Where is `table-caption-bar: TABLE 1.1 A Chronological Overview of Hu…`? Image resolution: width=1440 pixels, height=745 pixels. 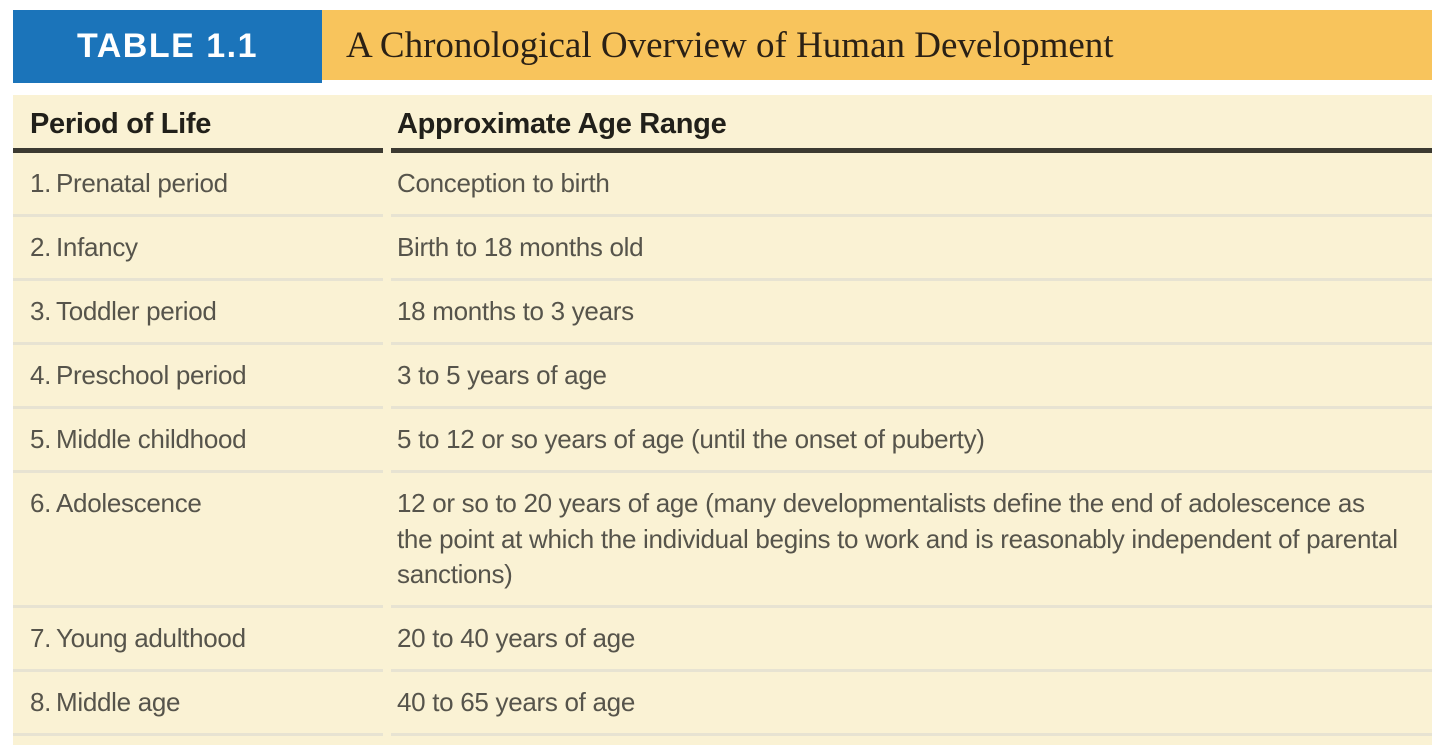 table-caption-bar: TABLE 1.1 A Chronological Overview of Hu… is located at coordinates (722, 46).